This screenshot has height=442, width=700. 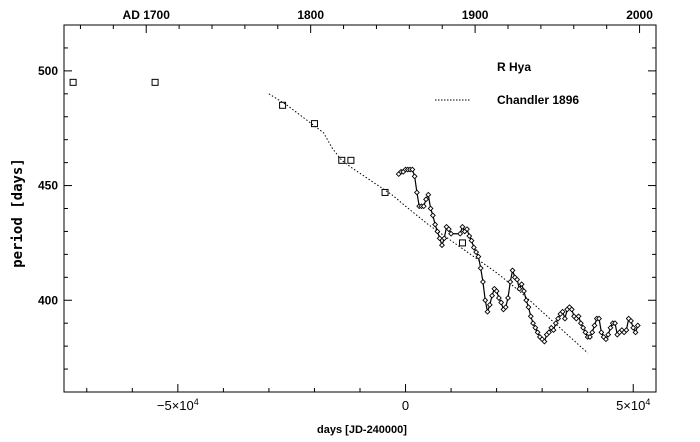 What do you see at coordinates (48, 71) in the screenshot?
I see `y-tick-label: 500` at bounding box center [48, 71].